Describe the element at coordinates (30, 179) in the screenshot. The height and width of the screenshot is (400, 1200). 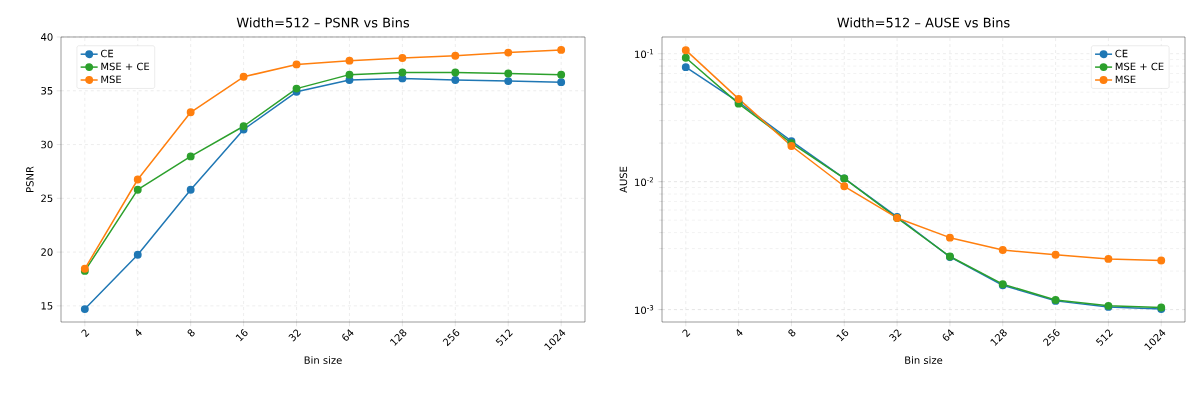
I see `y-axis-title: PSNR` at that location.